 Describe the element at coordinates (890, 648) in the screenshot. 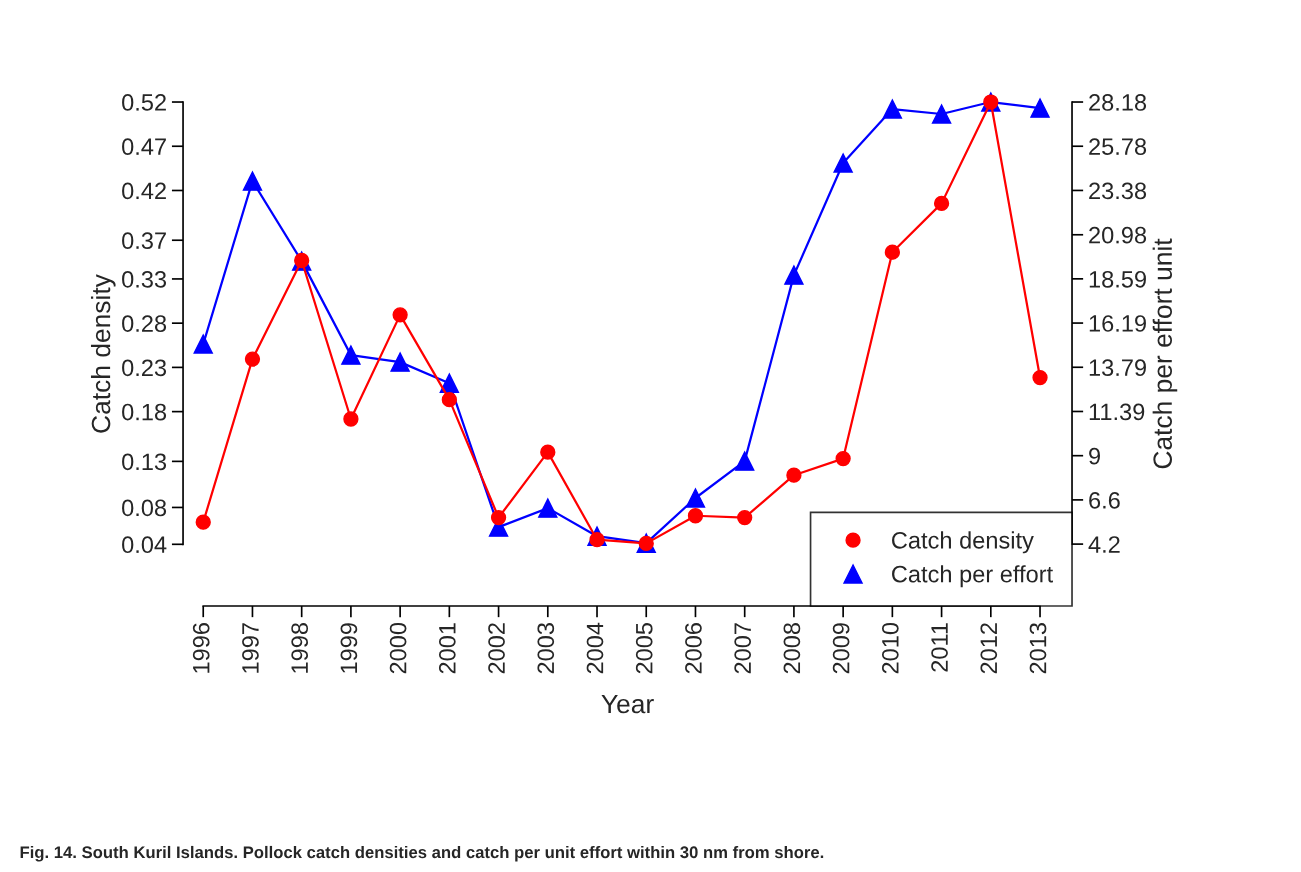

I see `x-tick-label: 2010` at that location.